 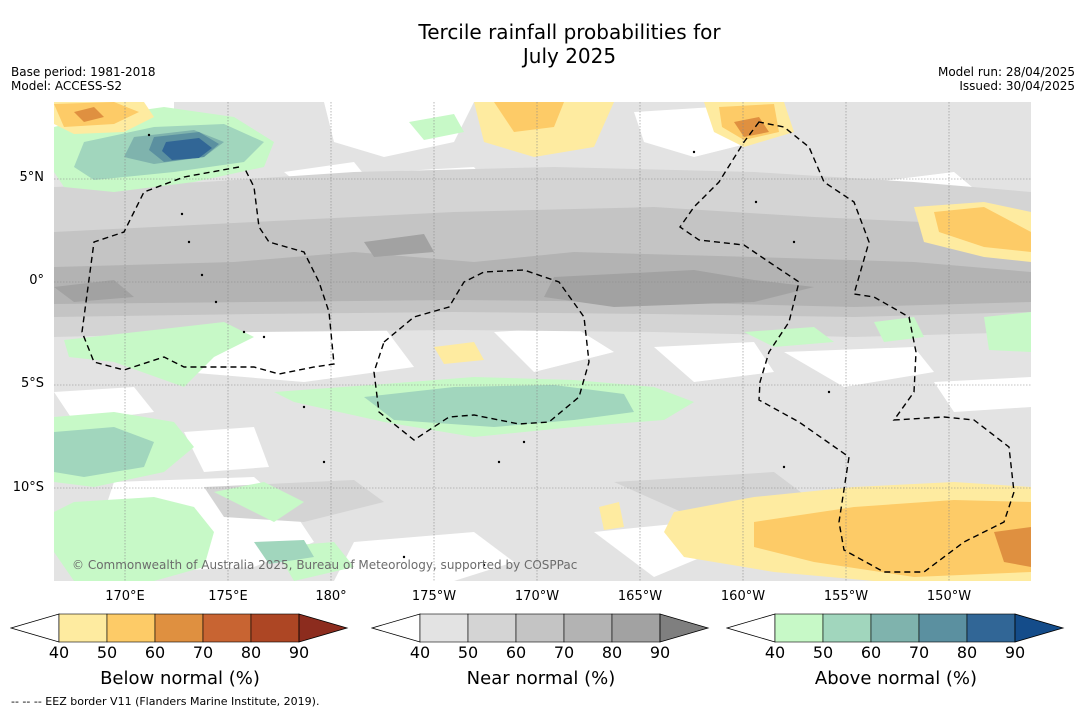 What do you see at coordinates (481, 355) in the screenshot?
I see `eez-kiribati-phoenix` at bounding box center [481, 355].